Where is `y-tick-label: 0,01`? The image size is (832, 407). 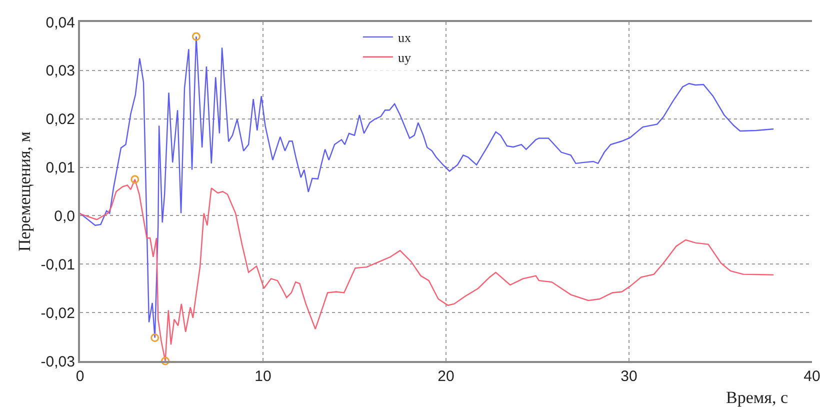
y-tick-label: 0,01 is located at coordinates (60, 168).